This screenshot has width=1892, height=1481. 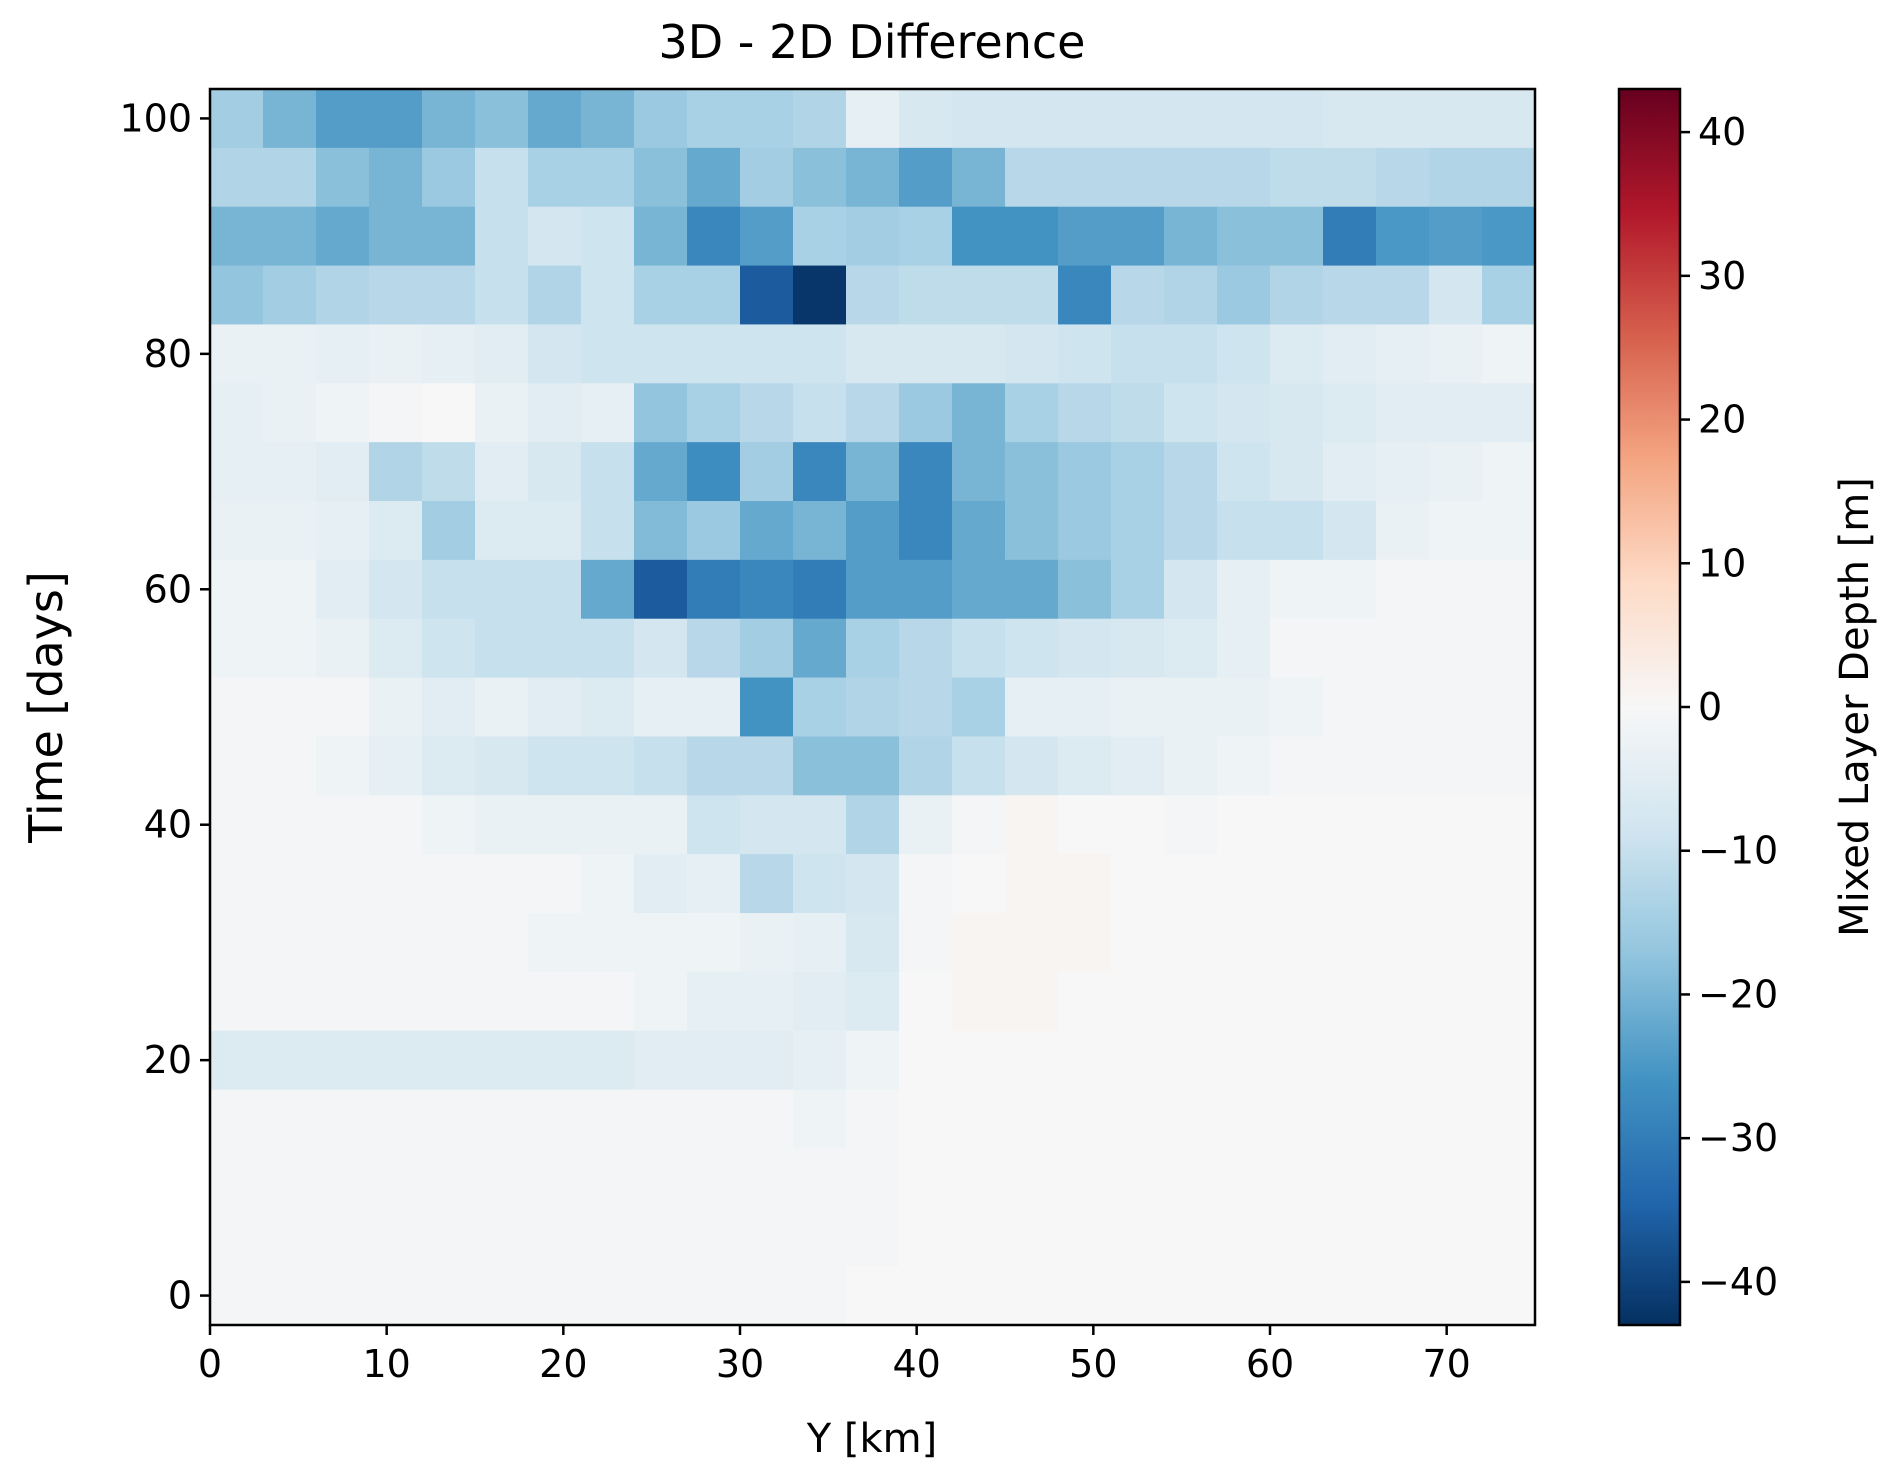 I want to click on colorbar-tick-label: 0, so click(x=1710, y=707).